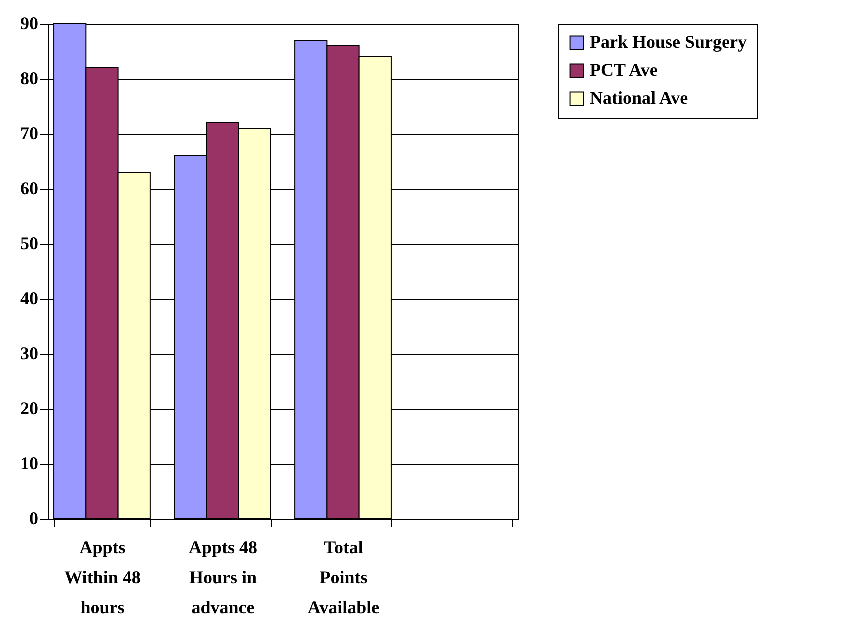 The width and height of the screenshot is (861, 622). Describe the element at coordinates (29, 78) in the screenshot. I see `y-tick-label: 80` at that location.